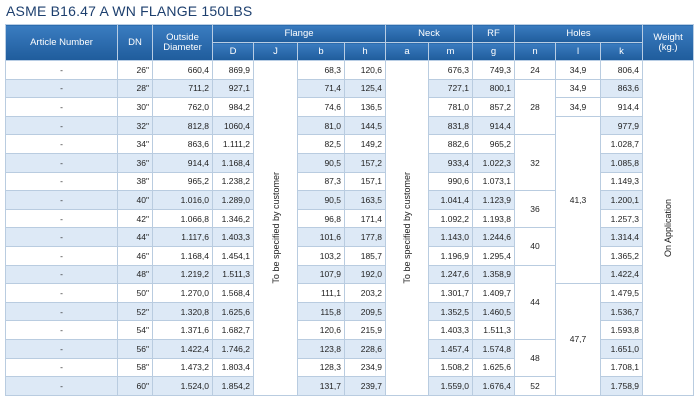  Describe the element at coordinates (365, 162) in the screenshot. I see `h-cell: 157,2` at that location.